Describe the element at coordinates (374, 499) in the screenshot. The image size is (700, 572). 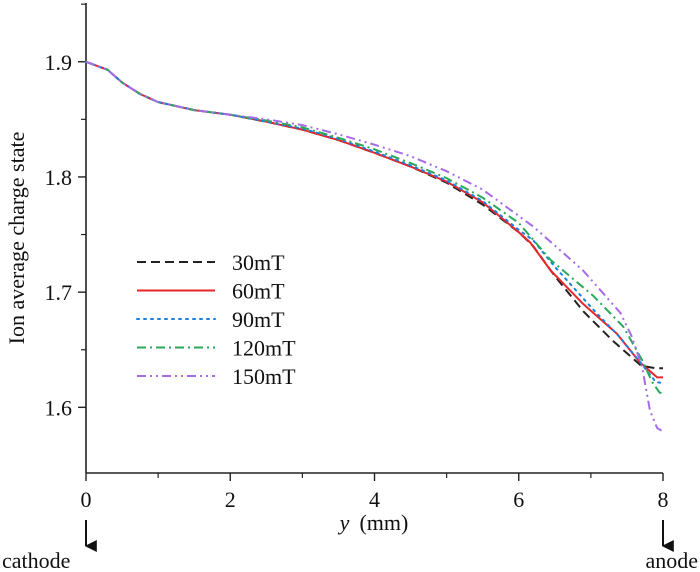
I see `x-tick-label: 4` at that location.